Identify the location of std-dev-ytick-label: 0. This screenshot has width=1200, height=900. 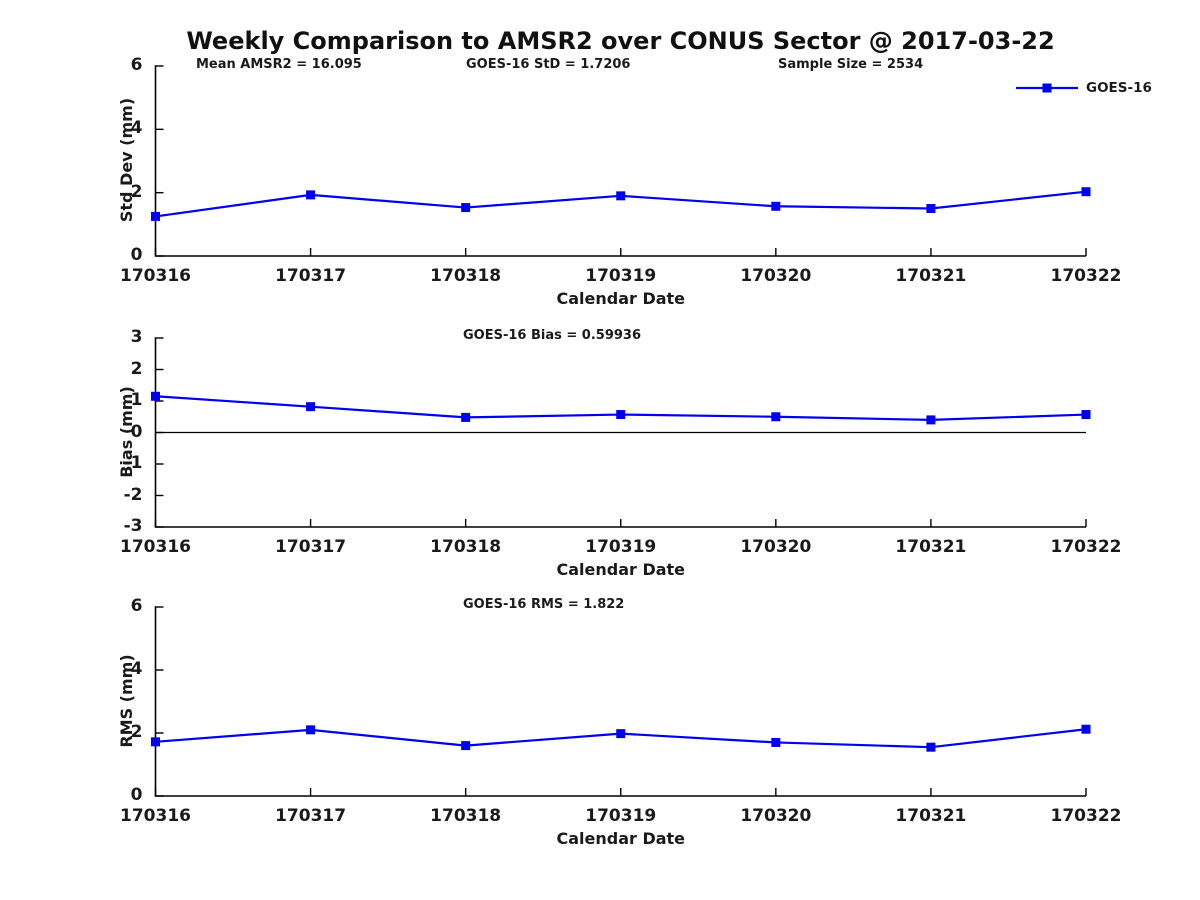
(136, 255).